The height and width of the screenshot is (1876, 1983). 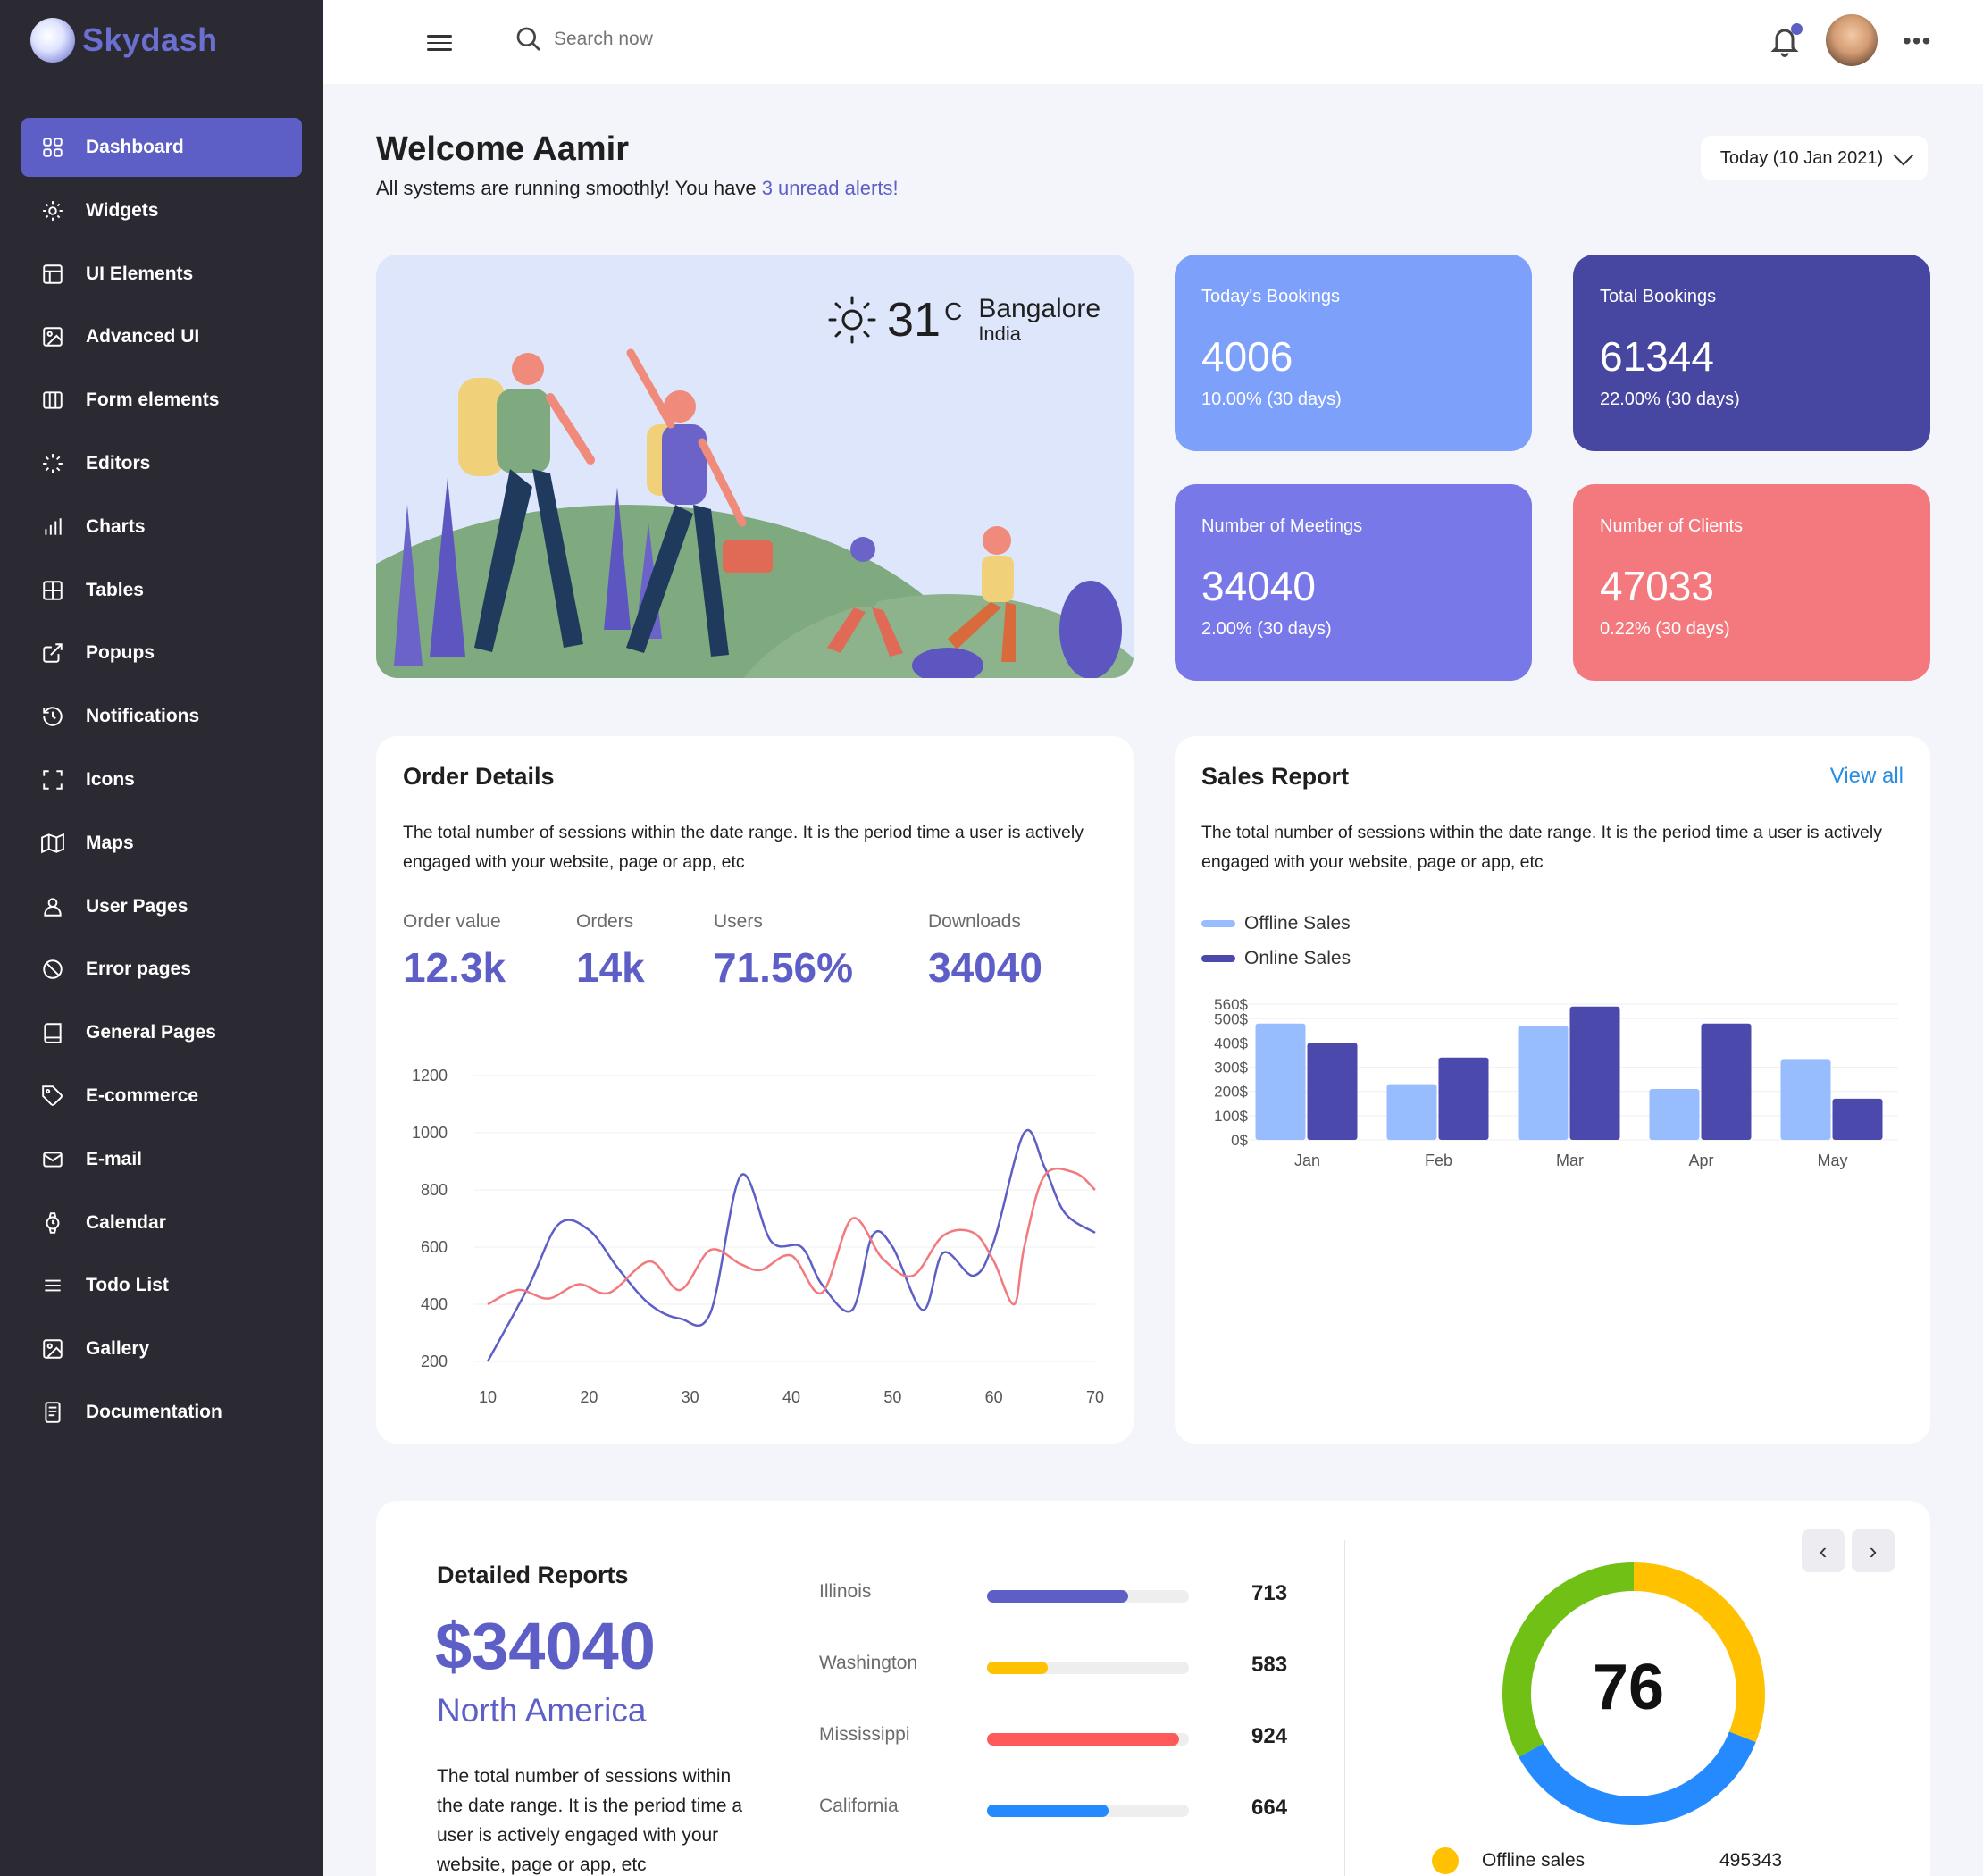 I want to click on sidebar-item-popups: Popups, so click(x=161, y=653).